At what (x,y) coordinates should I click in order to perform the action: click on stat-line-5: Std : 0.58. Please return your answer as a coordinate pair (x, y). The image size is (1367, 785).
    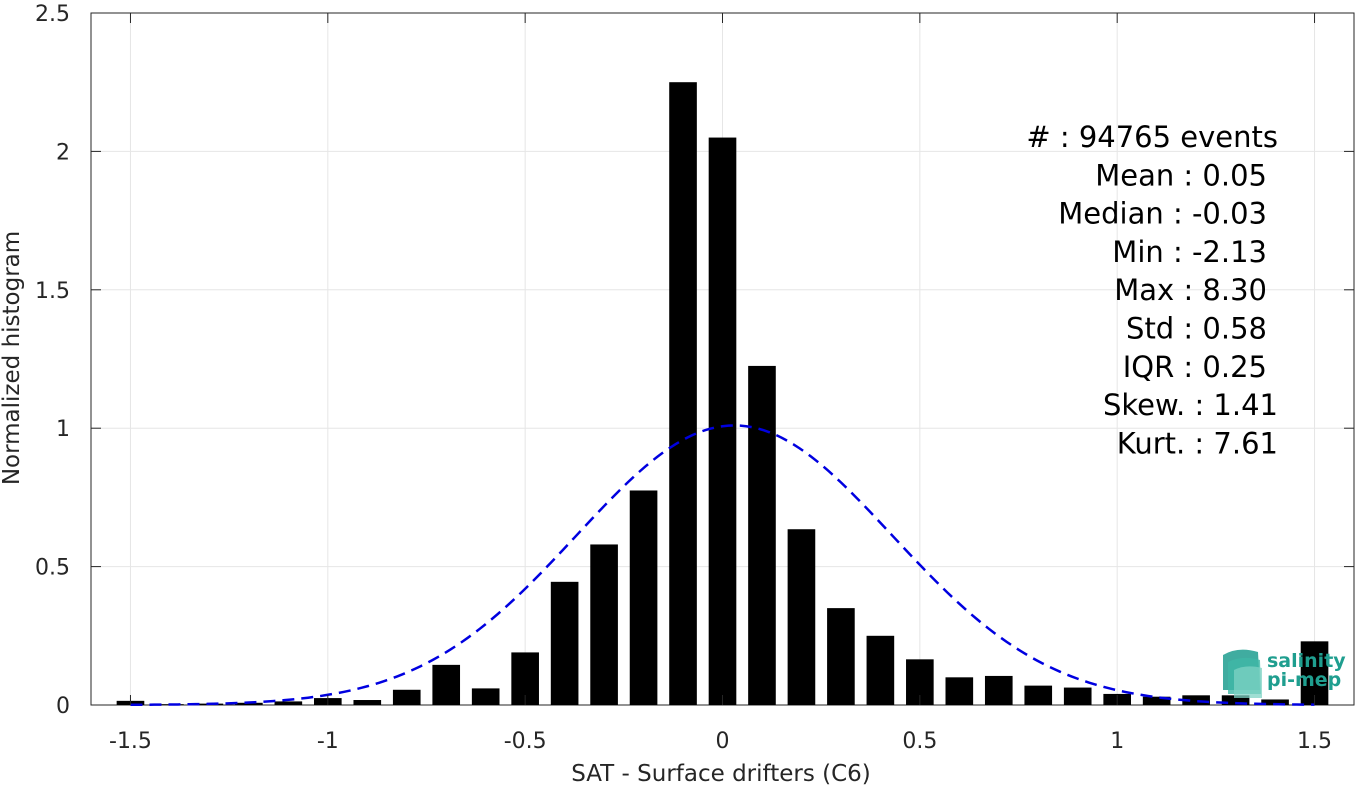
    Looking at the image, I should click on (1196, 329).